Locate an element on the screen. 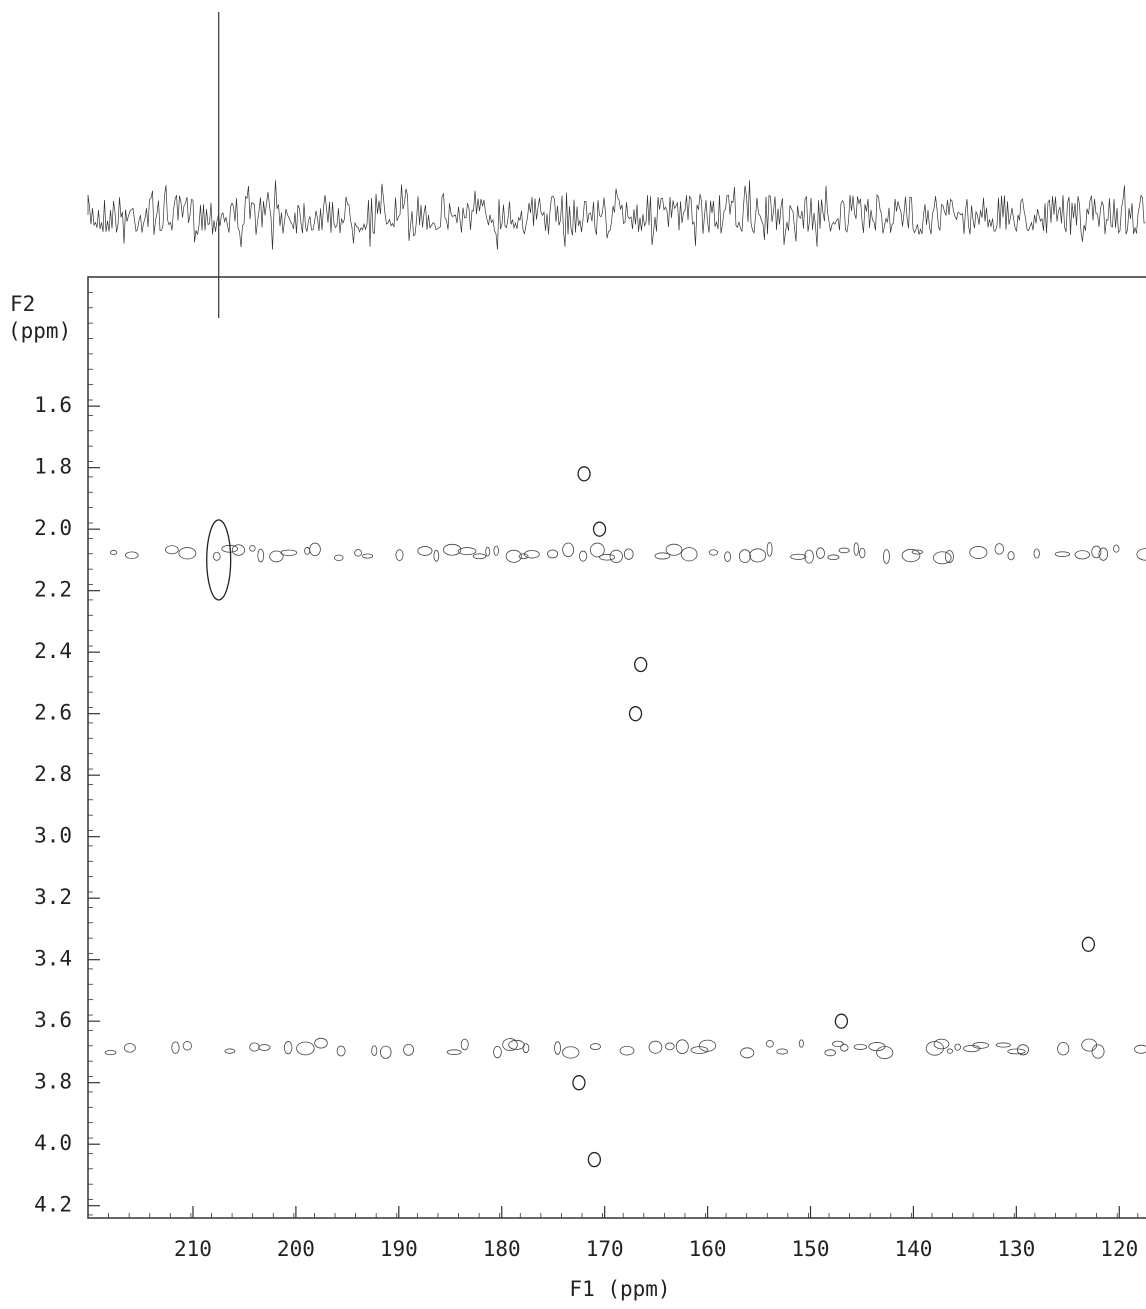 The image size is (1146, 1309). y-tick-label: 3.0 is located at coordinates (53, 836).